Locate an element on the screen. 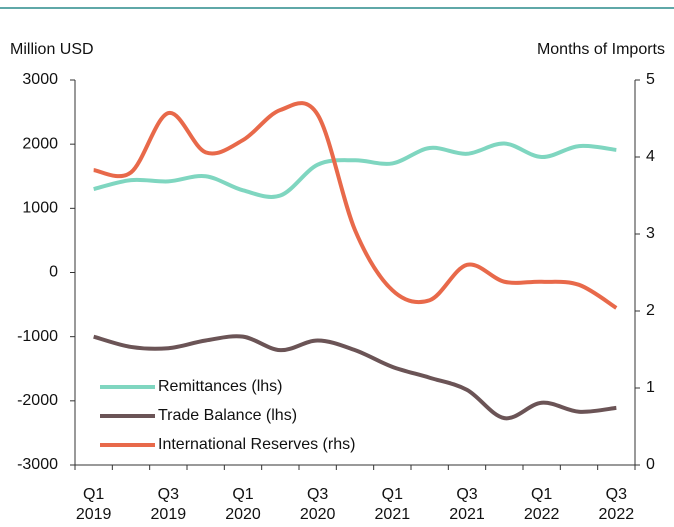 Image resolution: width=674 pixels, height=527 pixels. y-tick-label: 3000 is located at coordinates (40, 79).